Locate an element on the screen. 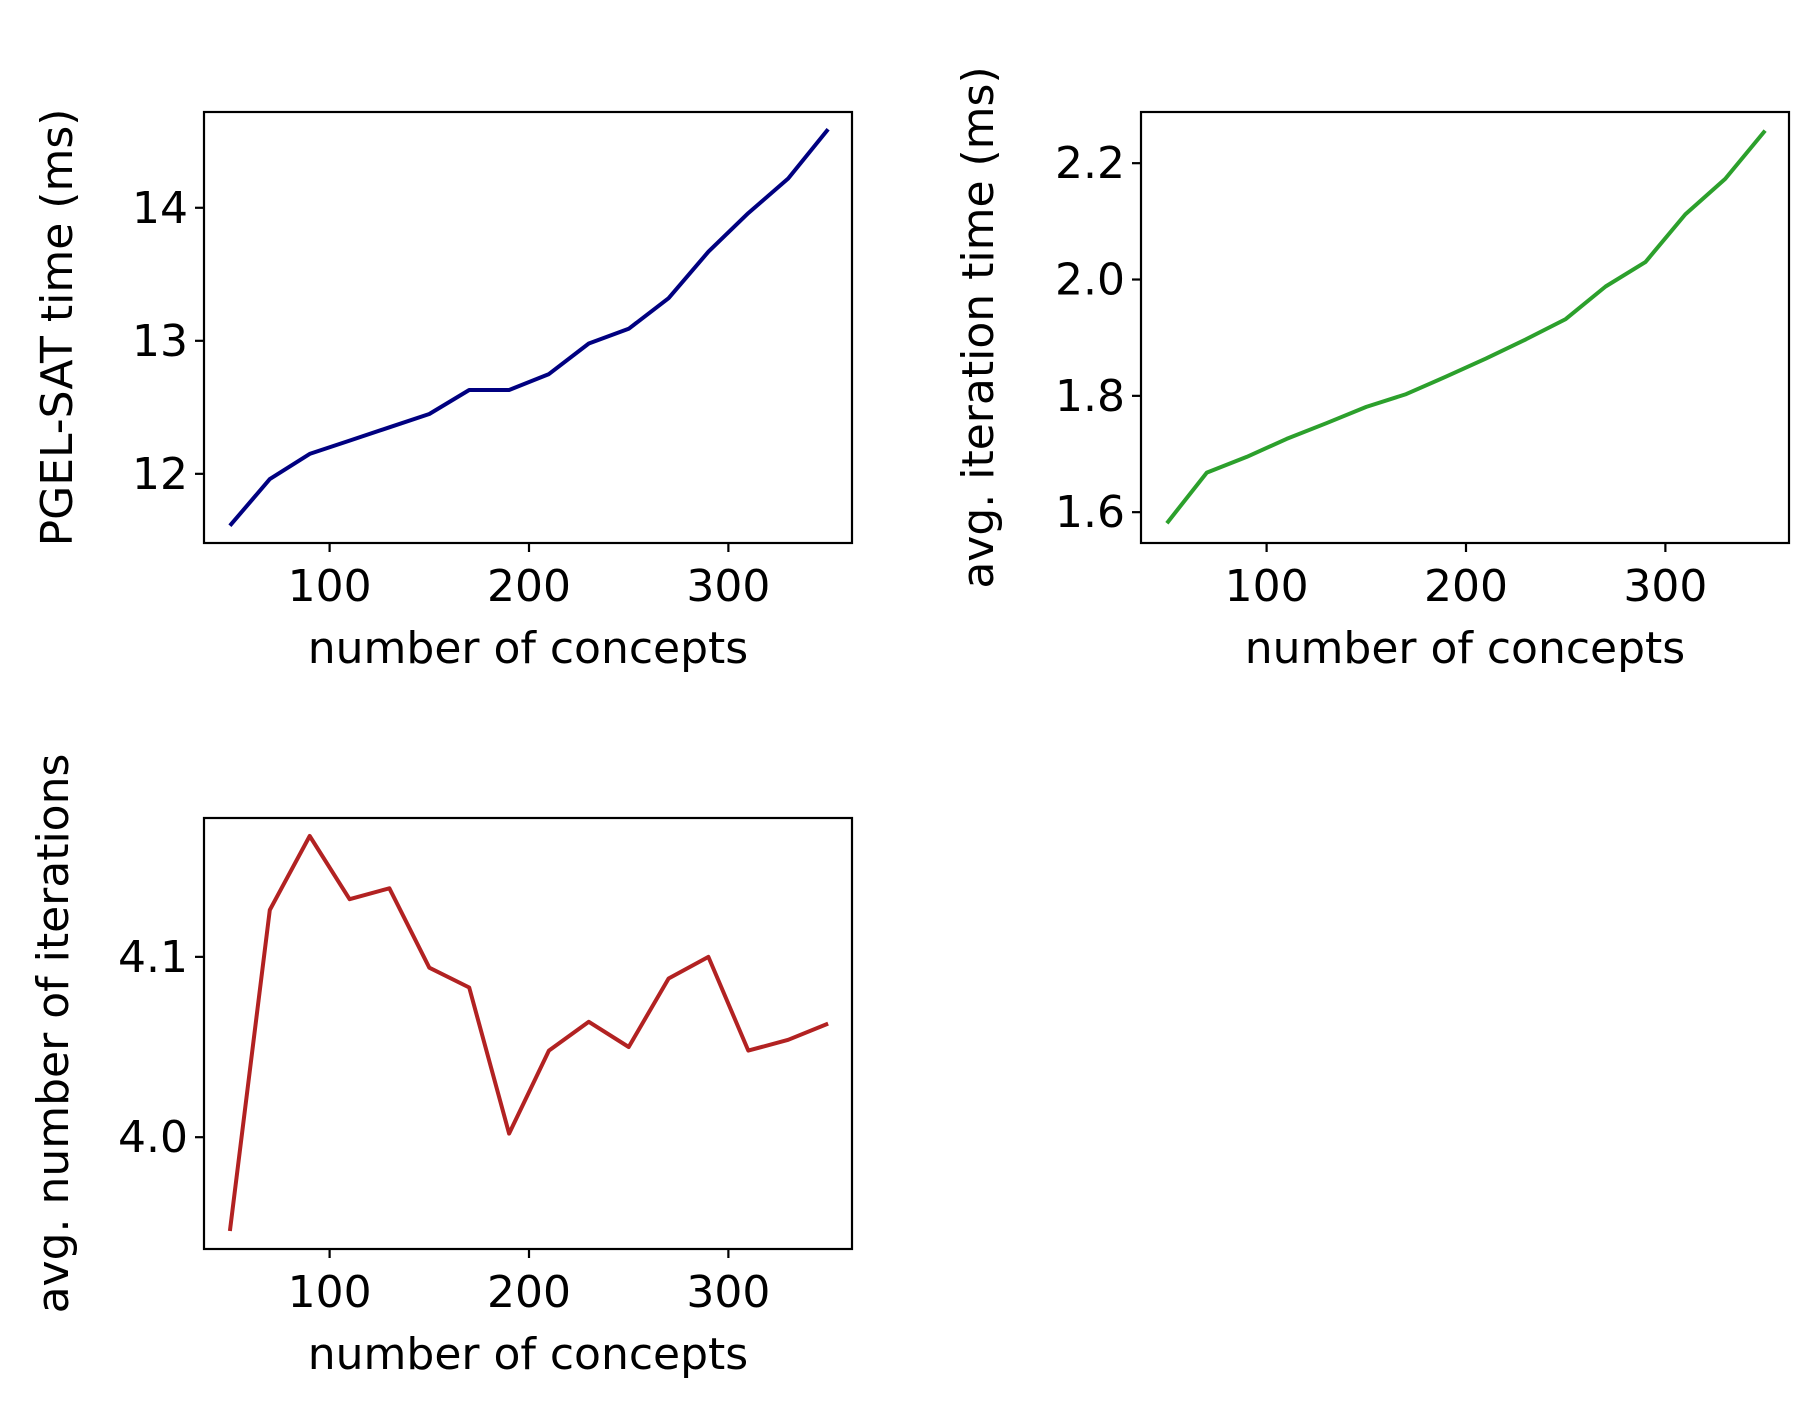 The image size is (1810, 1417). y-axis-label: avg. iteration time (ms) is located at coordinates (978, 327).